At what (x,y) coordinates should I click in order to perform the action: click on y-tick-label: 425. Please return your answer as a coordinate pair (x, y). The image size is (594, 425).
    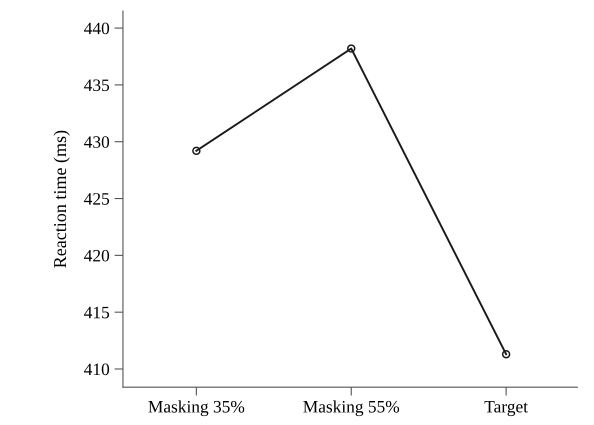
    Looking at the image, I should click on (97, 199).